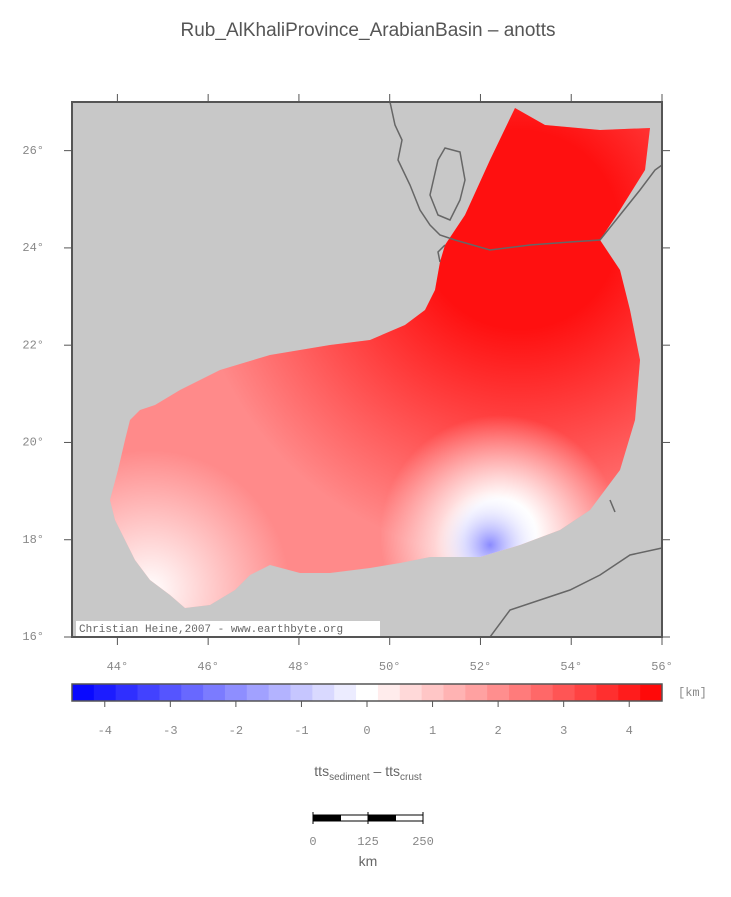  I want to click on scalebar-tick-label: 0, so click(312, 842).